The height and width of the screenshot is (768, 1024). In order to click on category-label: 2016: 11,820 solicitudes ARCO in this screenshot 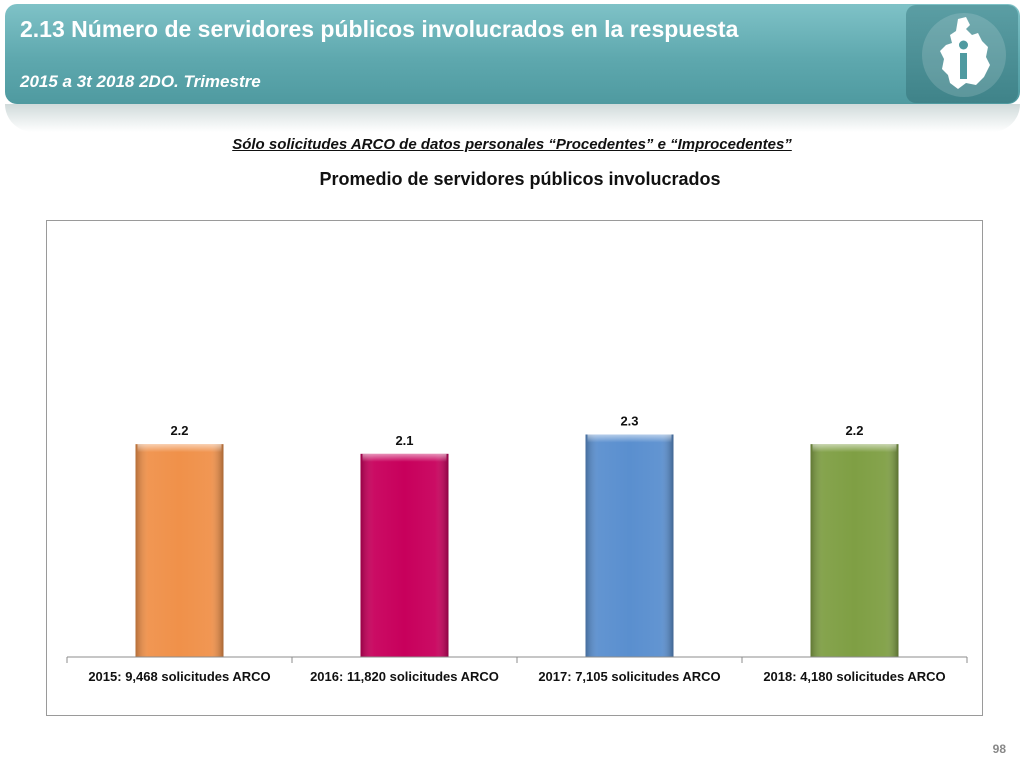, I will do `click(404, 676)`.